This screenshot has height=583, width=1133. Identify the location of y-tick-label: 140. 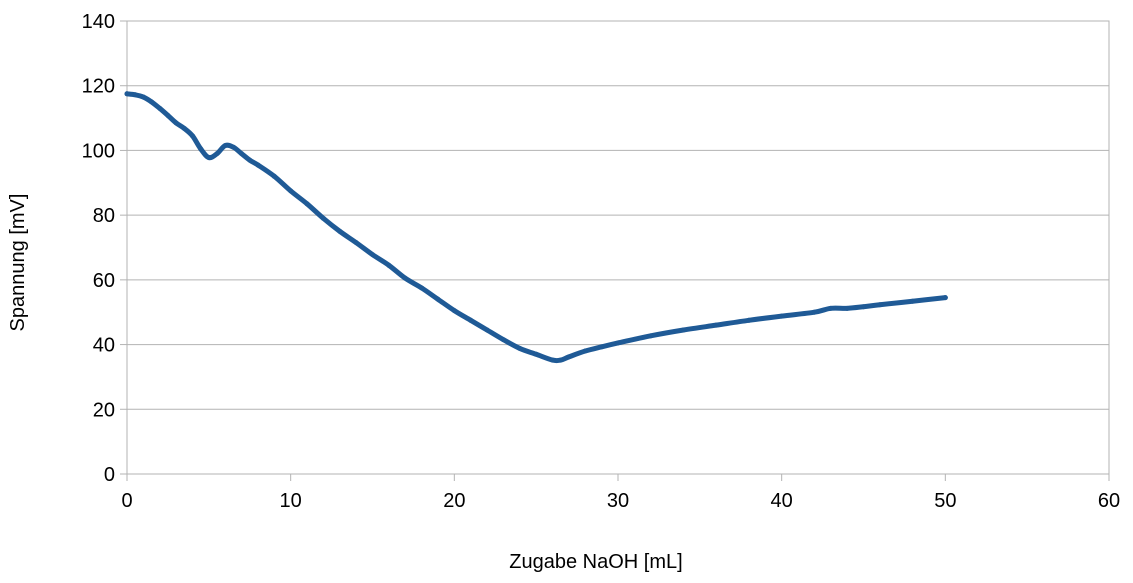
(98, 22).